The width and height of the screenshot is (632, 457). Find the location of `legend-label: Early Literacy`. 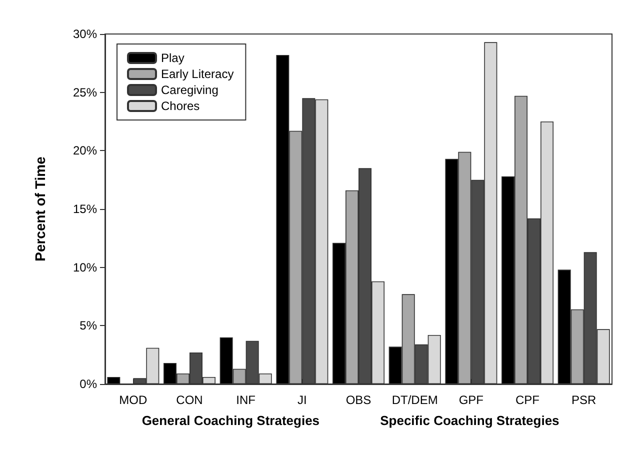

legend-label: Early Literacy is located at coordinates (197, 74).